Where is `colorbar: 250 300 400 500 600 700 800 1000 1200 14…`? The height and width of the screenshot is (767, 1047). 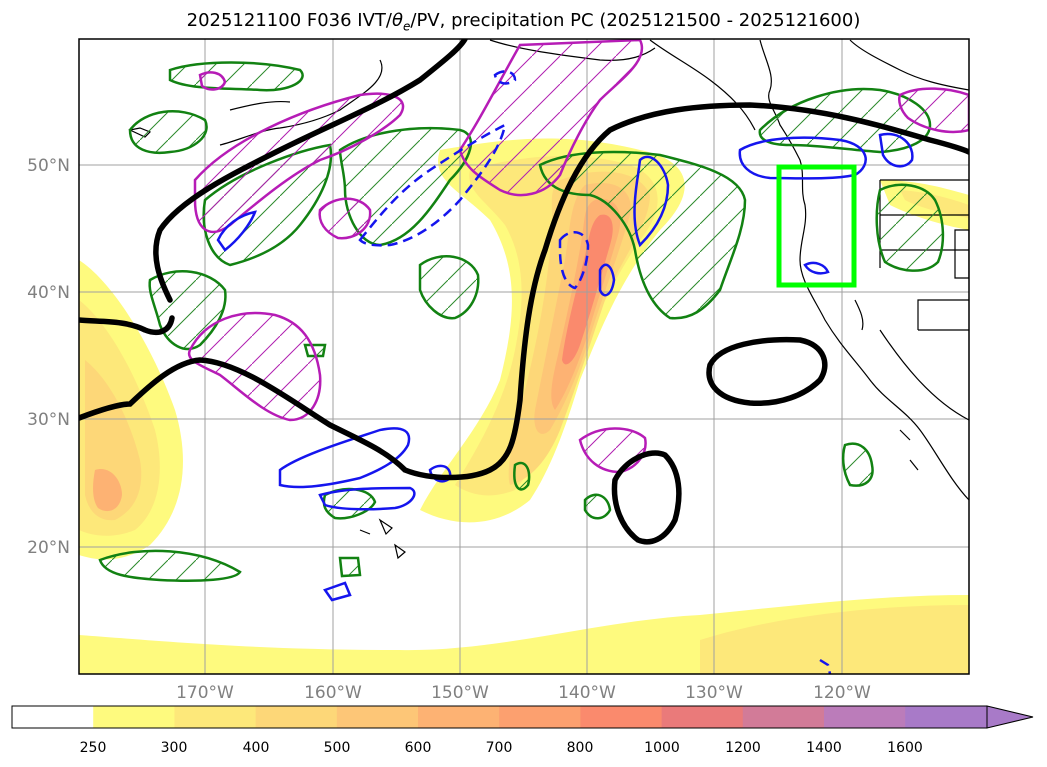 colorbar: 250 300 400 500 600 700 800 1000 1200 14… is located at coordinates (522, 730).